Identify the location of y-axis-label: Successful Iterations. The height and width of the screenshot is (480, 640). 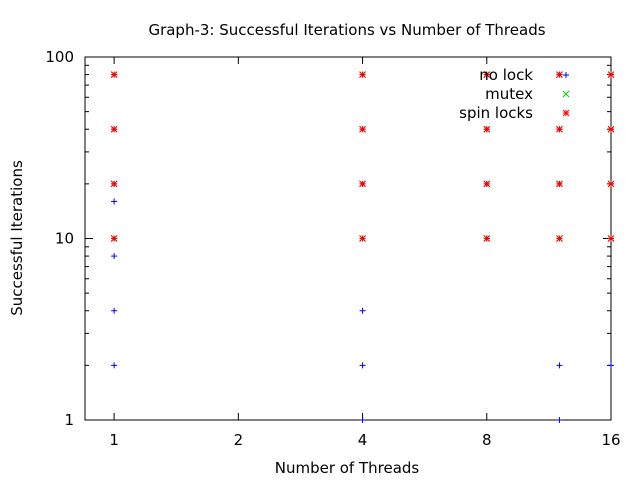
(17, 238).